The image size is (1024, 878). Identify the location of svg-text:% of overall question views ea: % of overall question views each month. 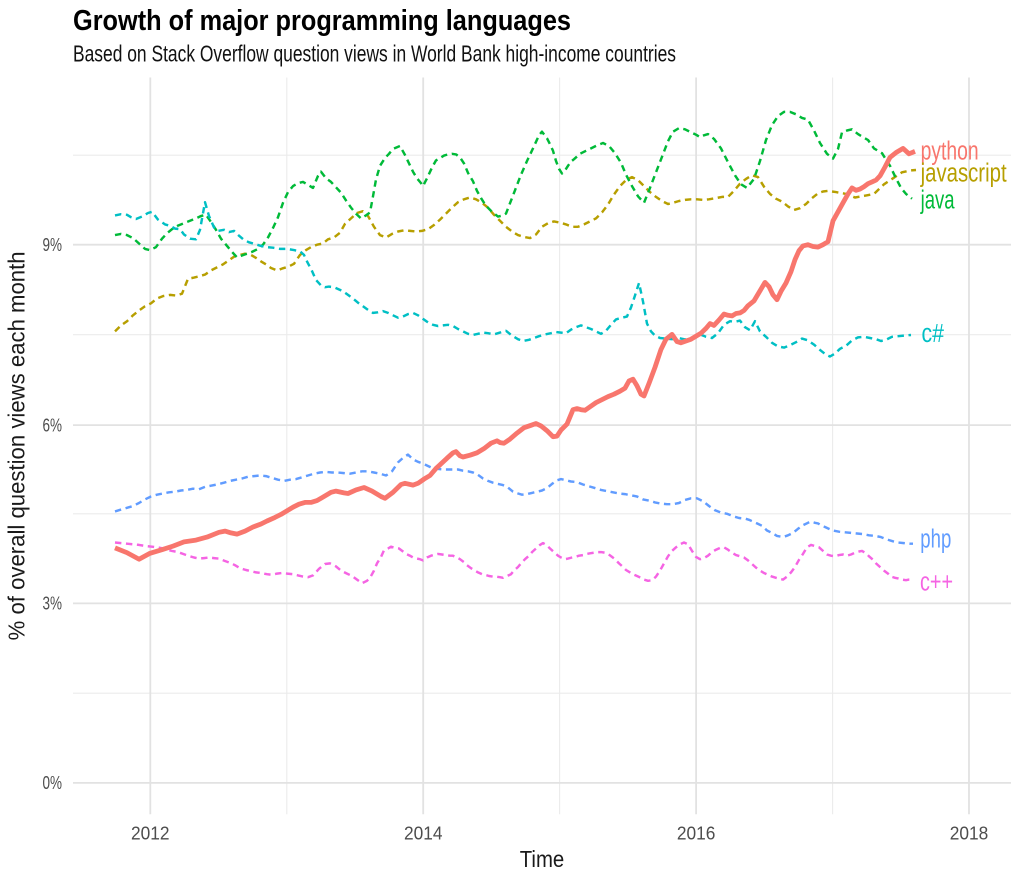
(17, 445).